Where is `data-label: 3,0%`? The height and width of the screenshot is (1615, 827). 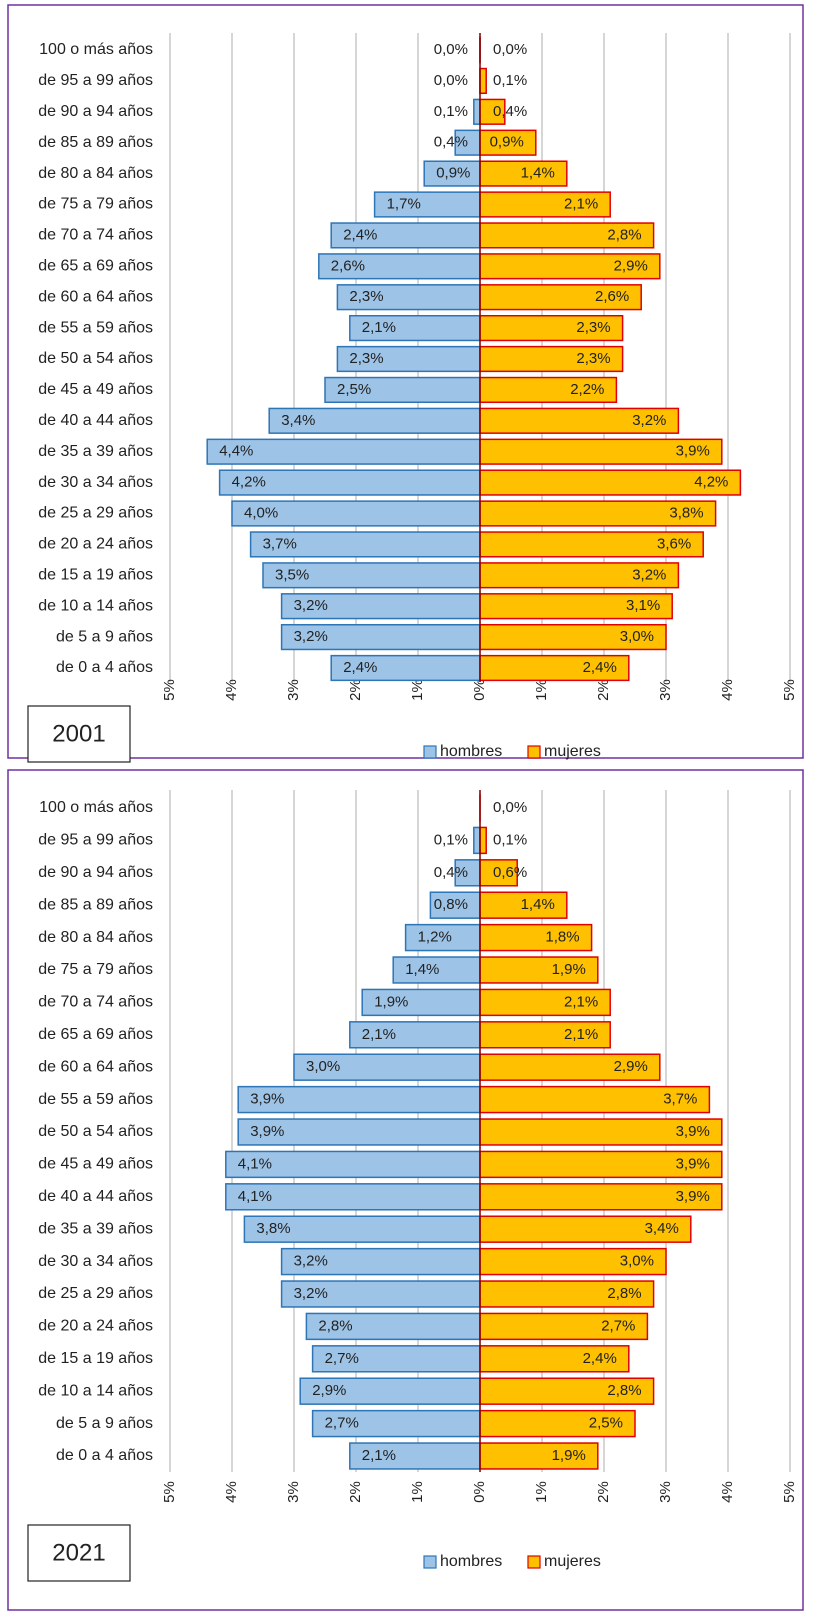 data-label: 3,0% is located at coordinates (637, 636).